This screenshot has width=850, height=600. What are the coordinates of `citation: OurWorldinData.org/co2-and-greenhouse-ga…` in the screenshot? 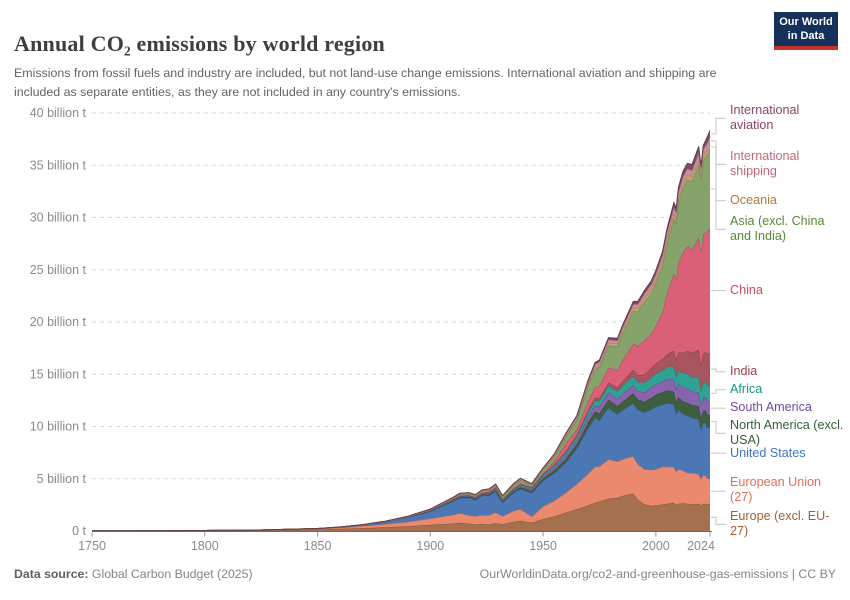 It's located at (657, 574).